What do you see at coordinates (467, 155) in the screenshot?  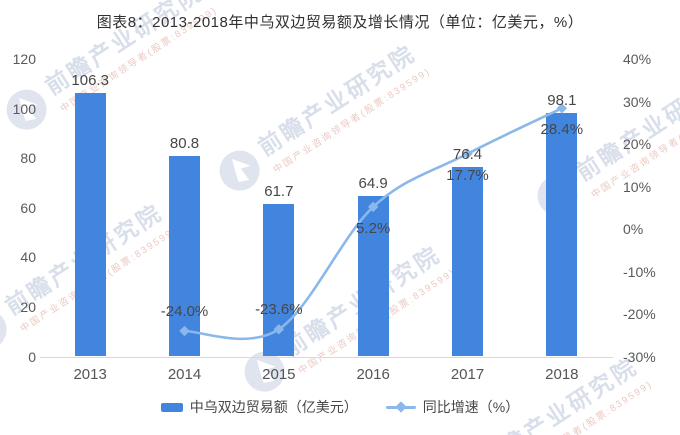 I see `bar-value-label: 76.4` at bounding box center [467, 155].